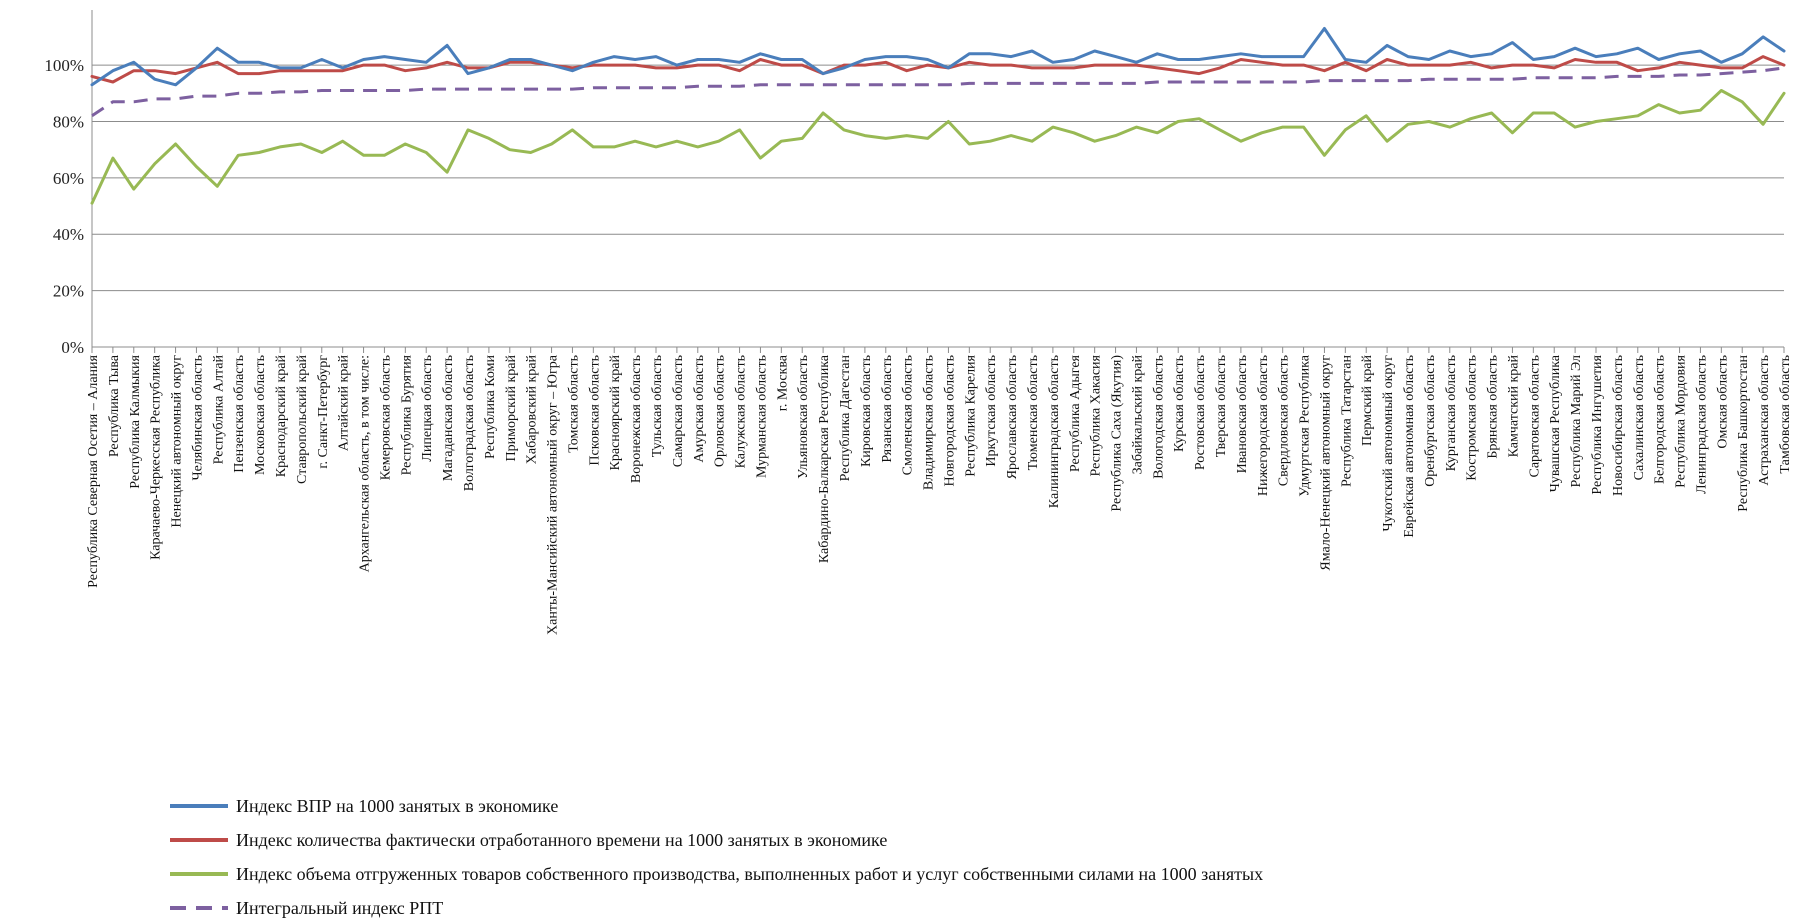 The height and width of the screenshot is (923, 1793). Describe the element at coordinates (1325, 463) in the screenshot. I see `x-tick-label: Ямало-Ненецкий автономный округ` at that location.